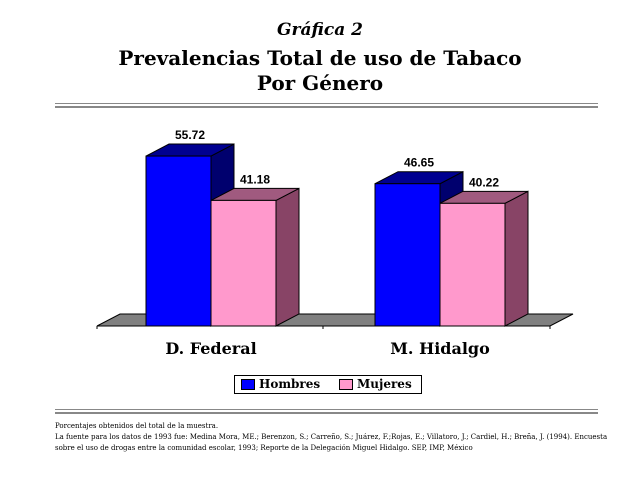  What do you see at coordinates (320, 83) in the screenshot?
I see `chart-title-line-2: Por Género` at bounding box center [320, 83].